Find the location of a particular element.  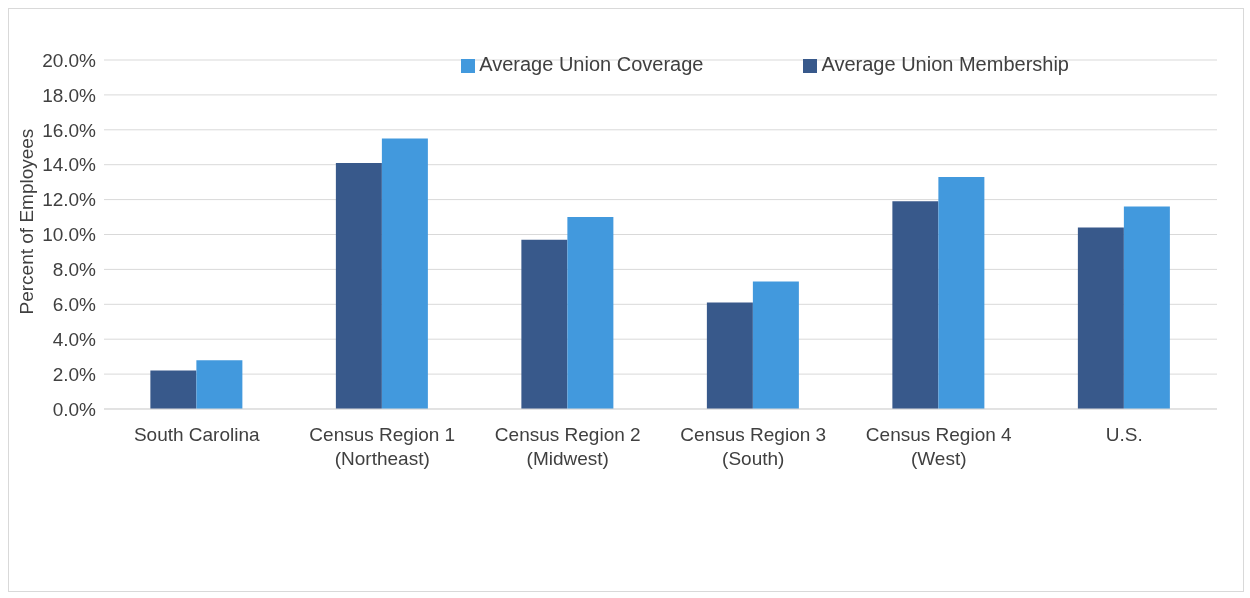

y-tick-label: 6.0% is located at coordinates (74, 305).